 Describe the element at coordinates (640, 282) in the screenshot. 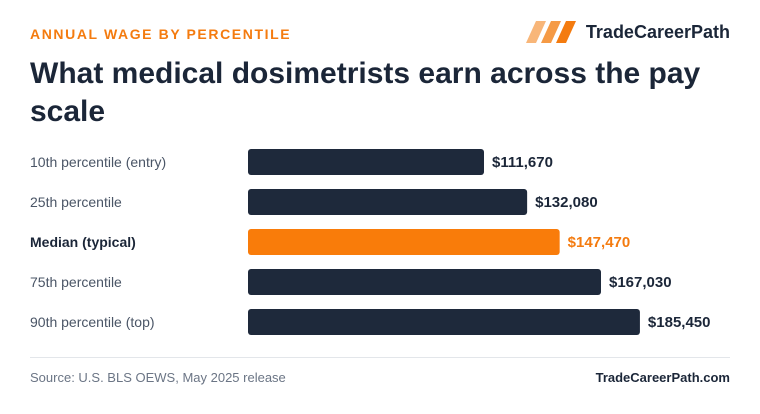

I see `value-label: $167,030` at that location.